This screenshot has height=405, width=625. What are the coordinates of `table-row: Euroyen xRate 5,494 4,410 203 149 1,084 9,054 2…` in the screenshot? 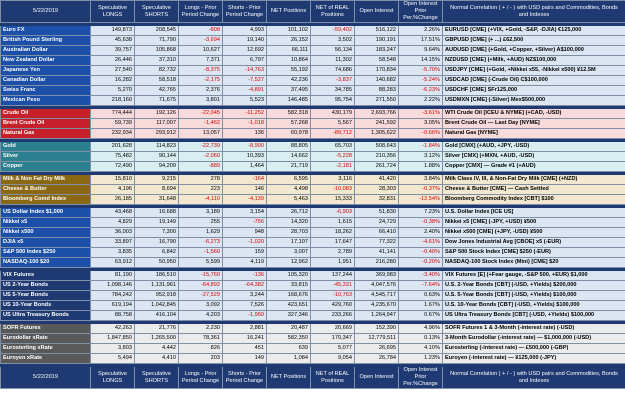 It's located at (312, 358).